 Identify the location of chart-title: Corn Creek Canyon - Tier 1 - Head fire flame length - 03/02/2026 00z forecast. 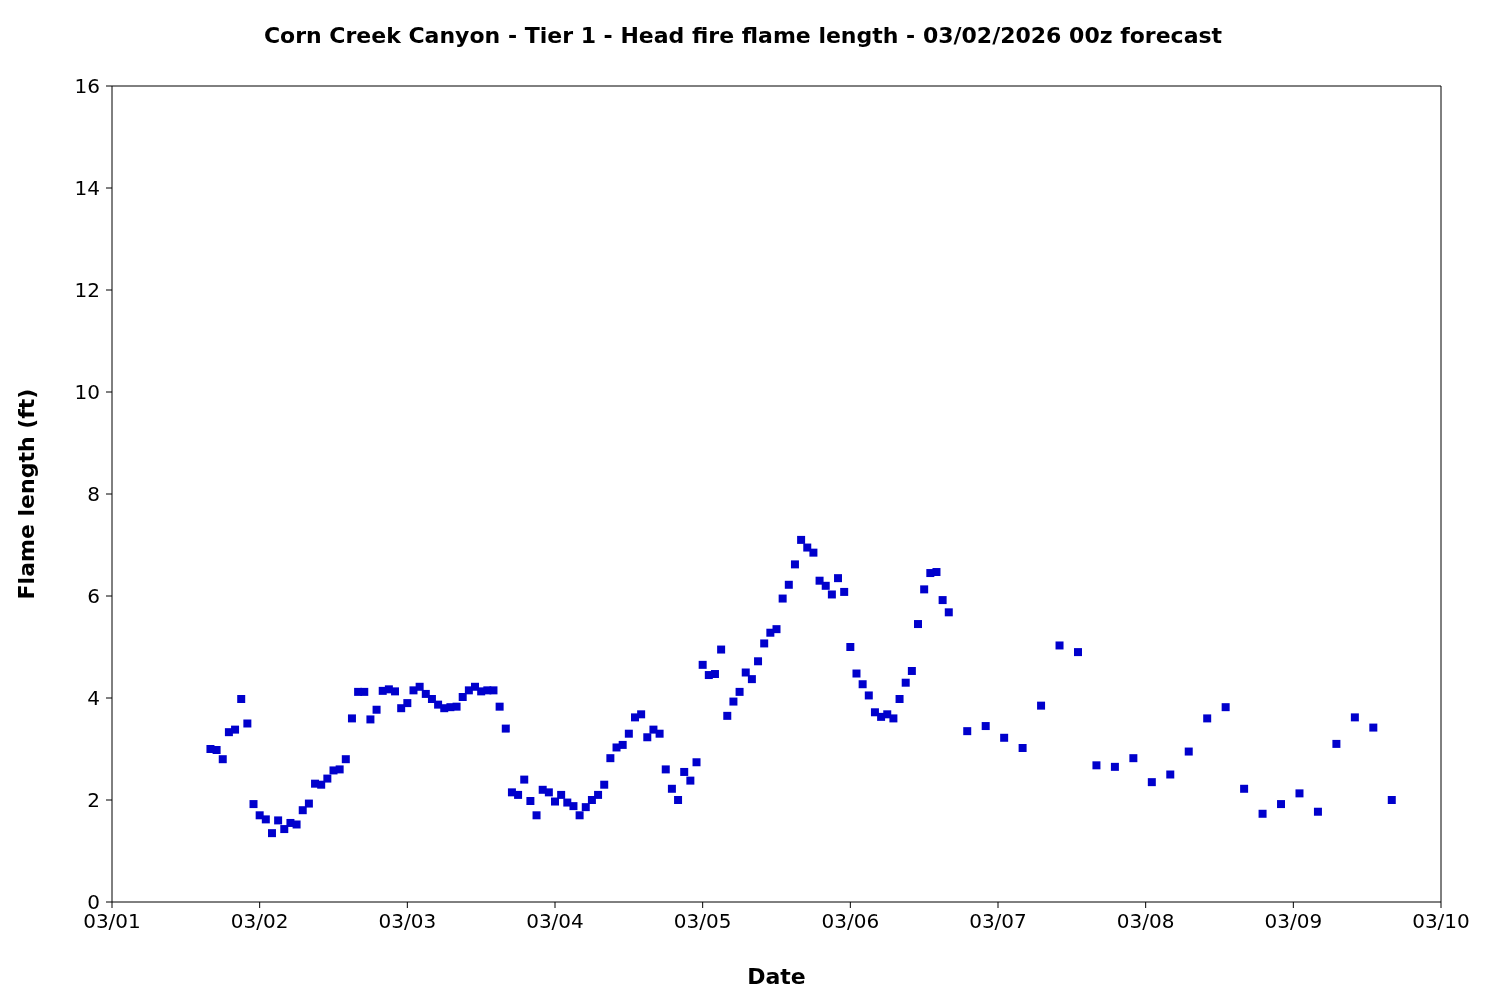
(743, 35).